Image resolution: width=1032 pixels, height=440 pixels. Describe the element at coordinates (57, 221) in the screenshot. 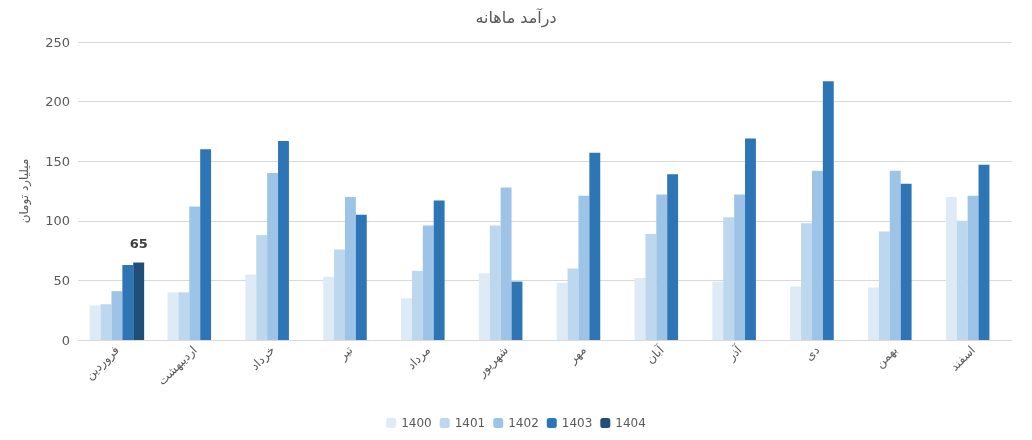

I see `y-tick-label: 100` at that location.